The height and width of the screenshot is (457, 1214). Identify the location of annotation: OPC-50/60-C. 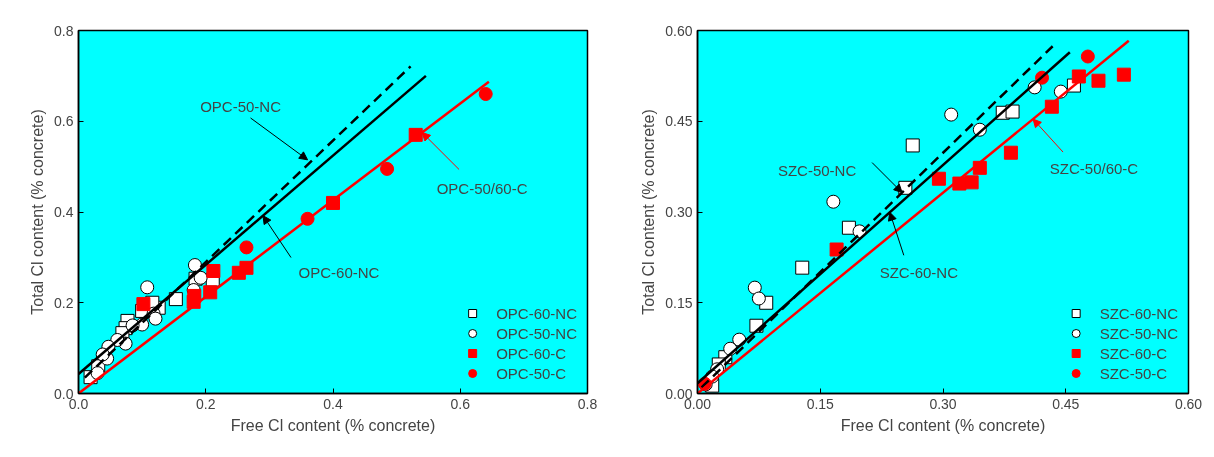
(482, 189).